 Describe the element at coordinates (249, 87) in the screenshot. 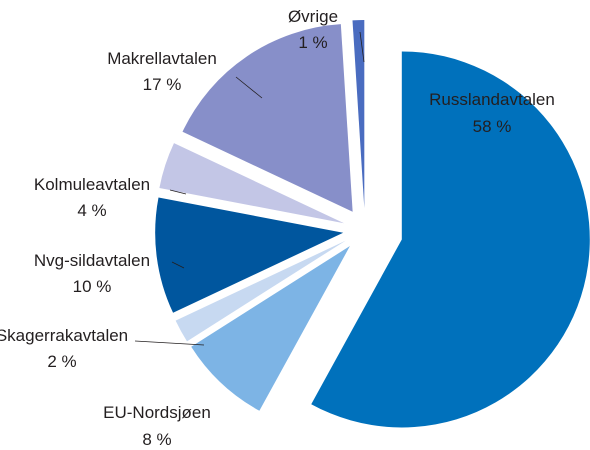

I see `leader-line-makrellavtalen` at that location.